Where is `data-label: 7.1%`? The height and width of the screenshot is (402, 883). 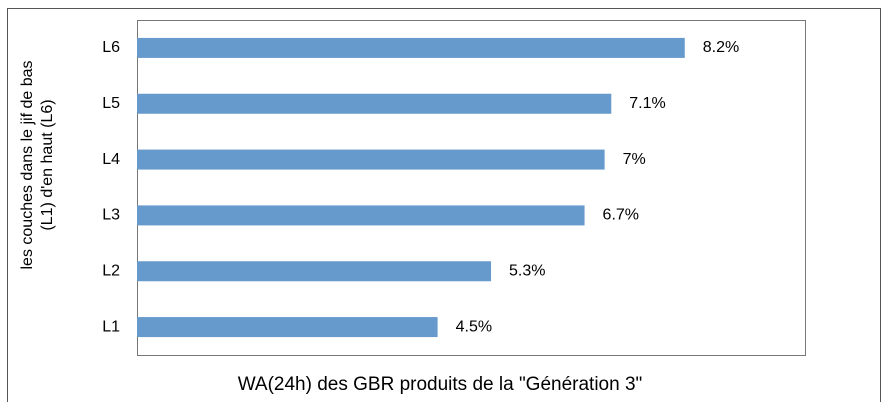 data-label: 7.1% is located at coordinates (647, 103).